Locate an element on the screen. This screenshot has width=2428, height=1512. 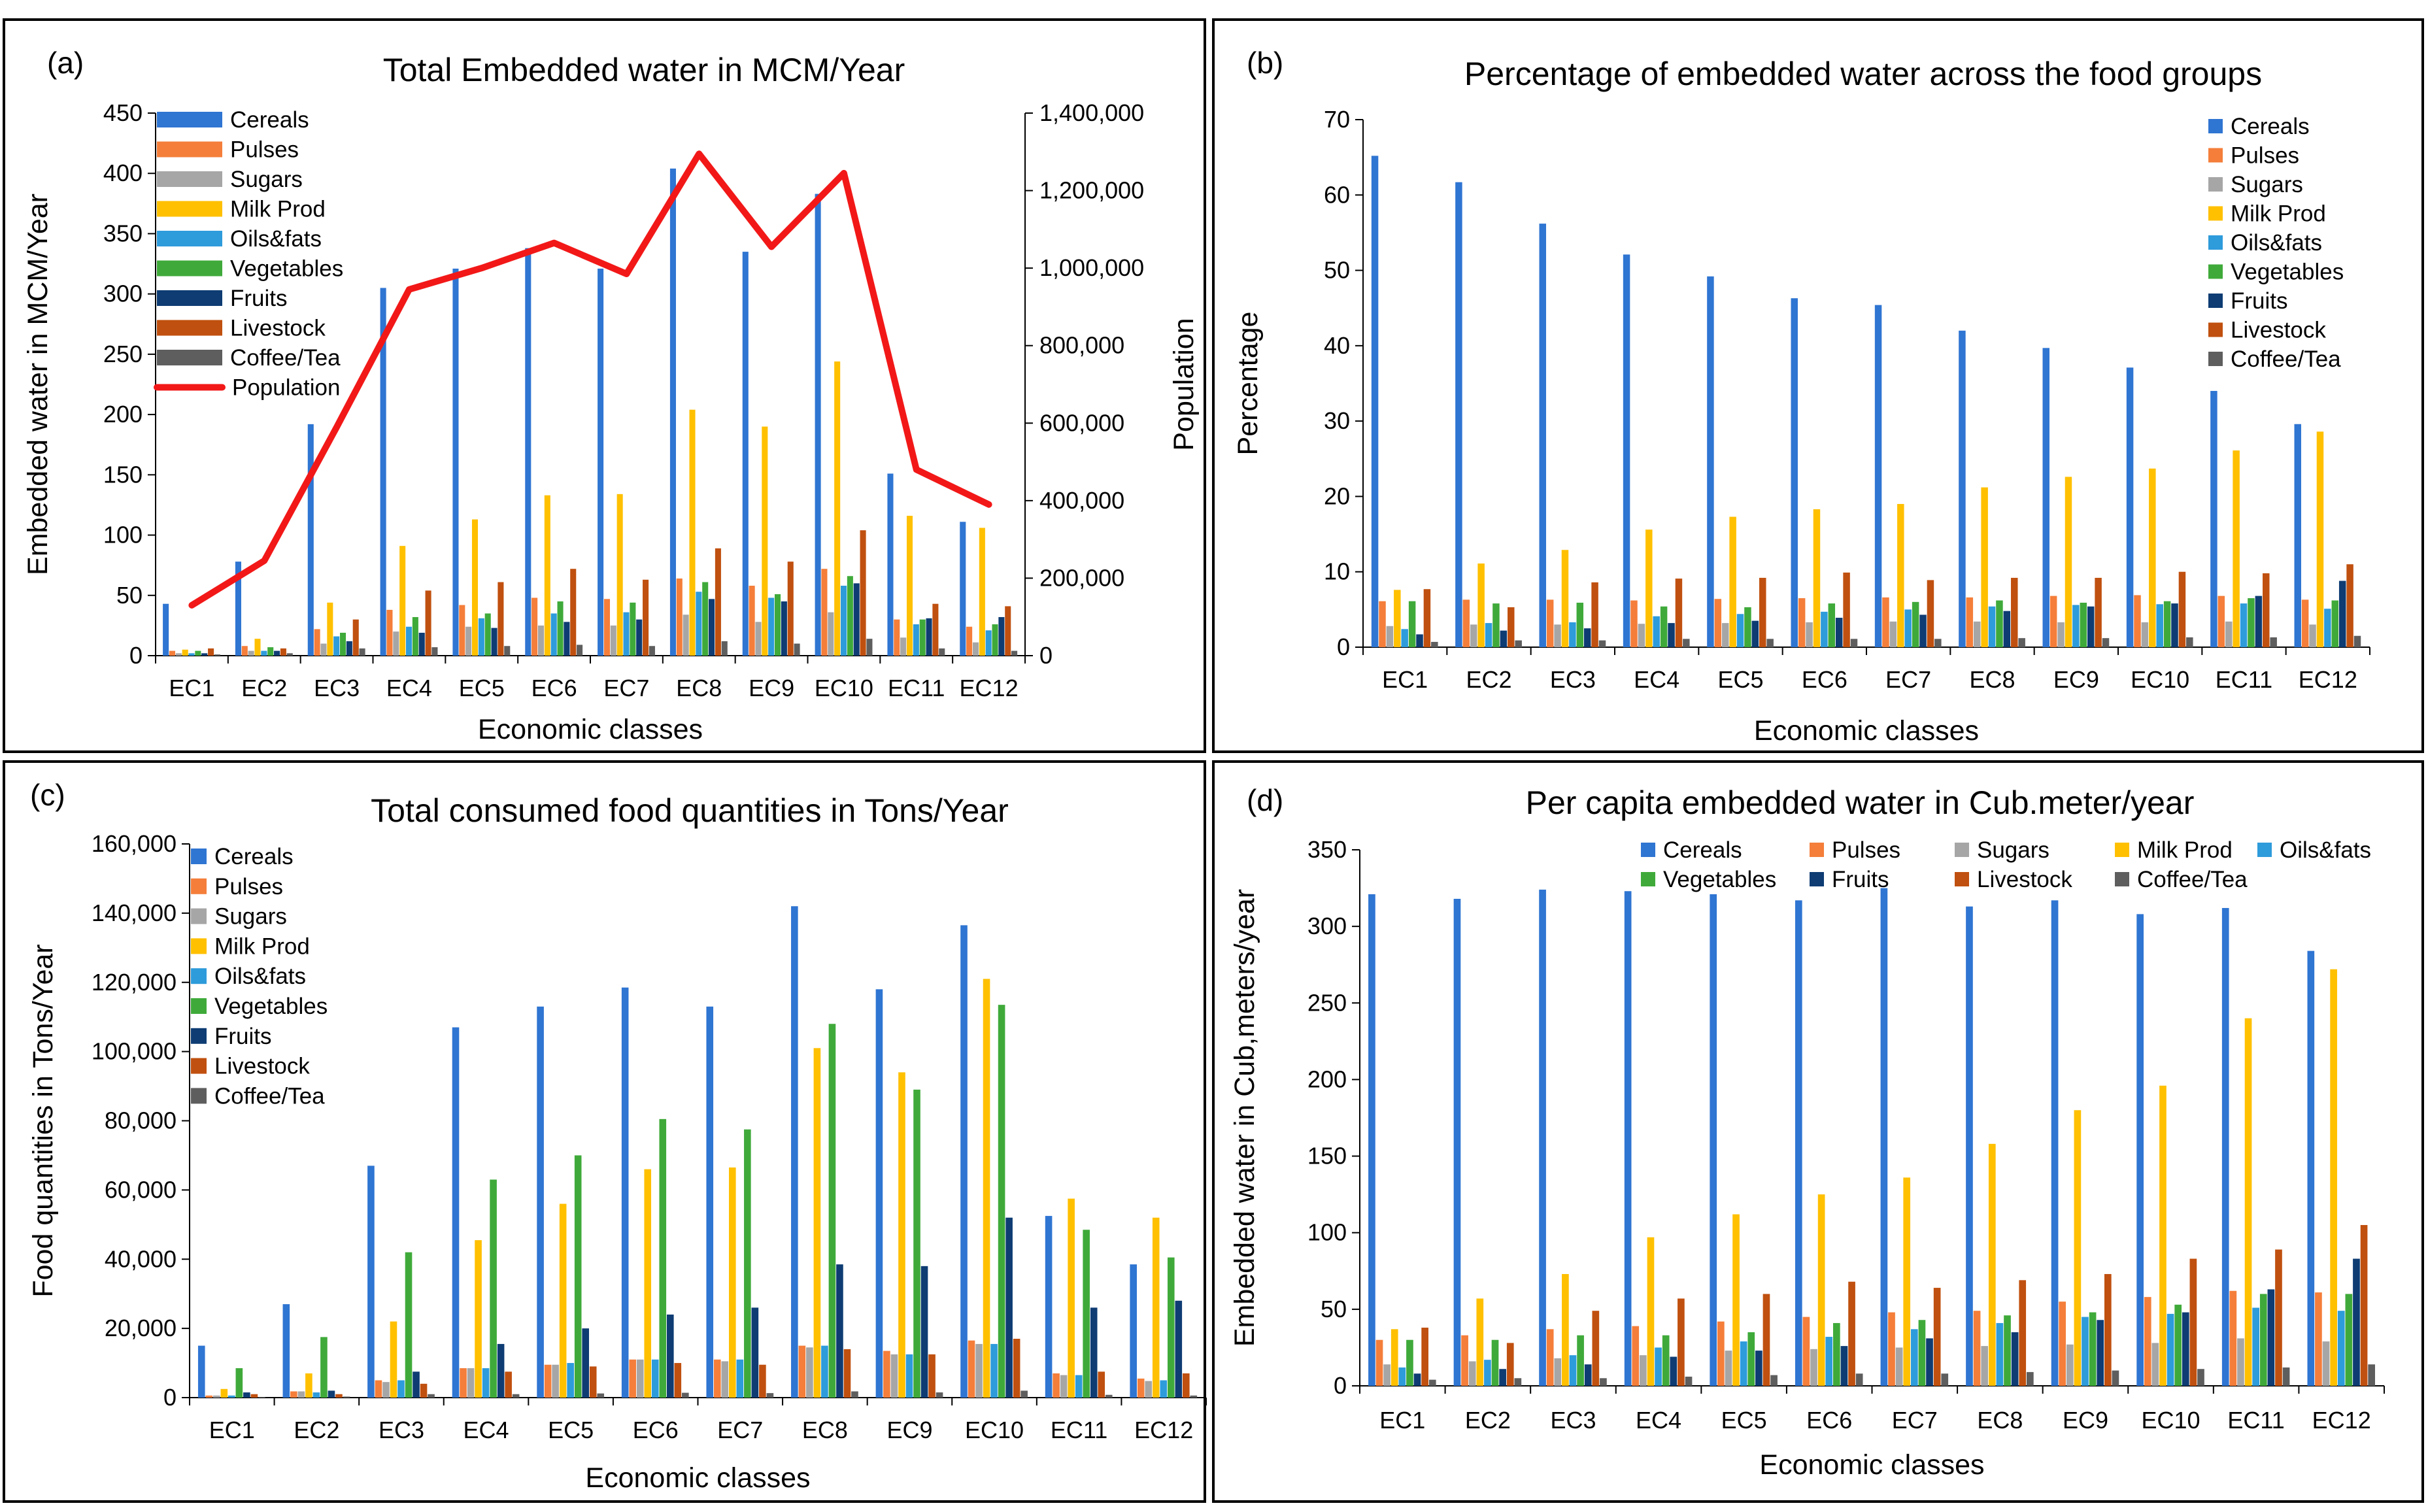
series-livestock is located at coordinates (1888, 605).